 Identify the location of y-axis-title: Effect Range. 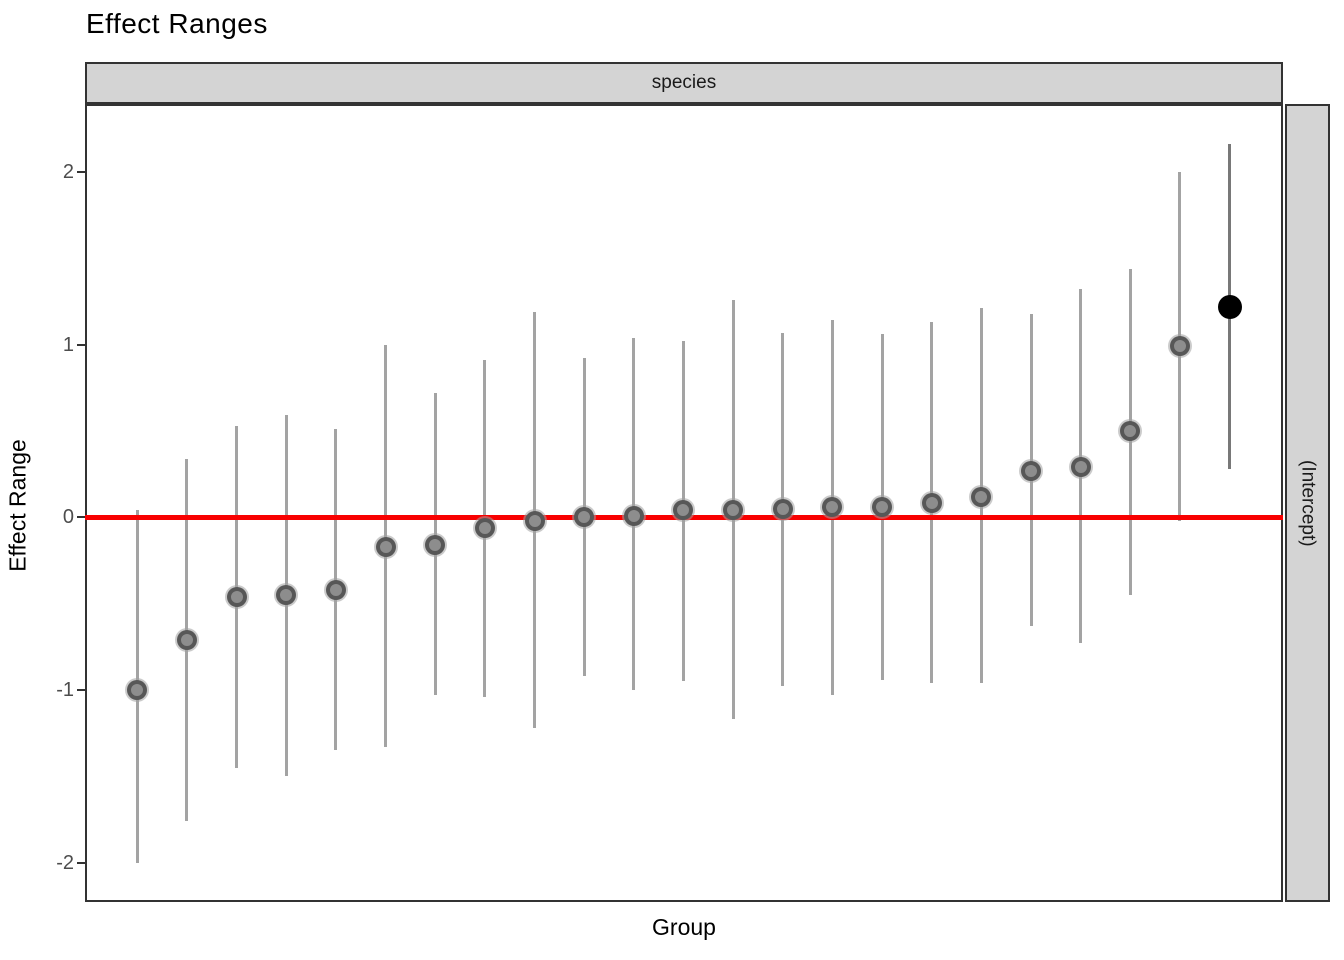
(17, 505).